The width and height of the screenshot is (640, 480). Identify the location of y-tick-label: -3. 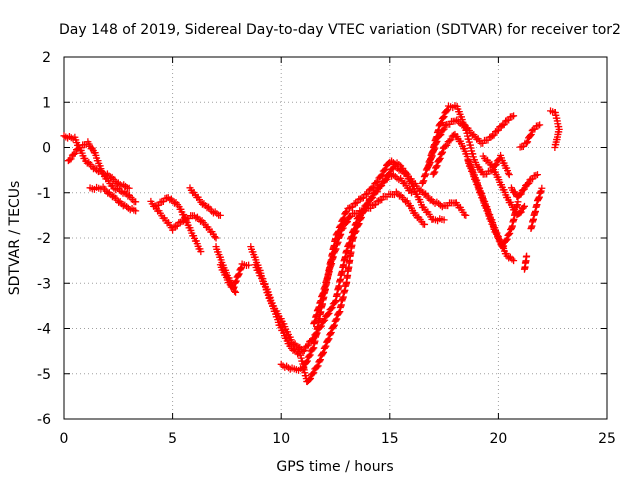
(44, 284).